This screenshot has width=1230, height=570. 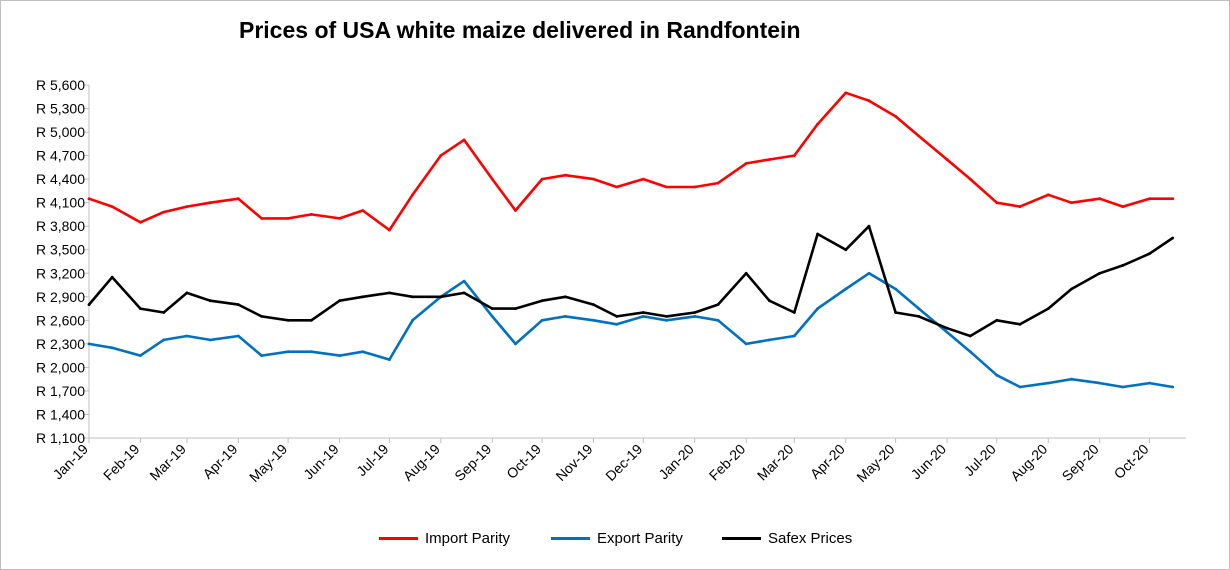 What do you see at coordinates (60, 367) in the screenshot?
I see `y-tick-label: R 2,000` at bounding box center [60, 367].